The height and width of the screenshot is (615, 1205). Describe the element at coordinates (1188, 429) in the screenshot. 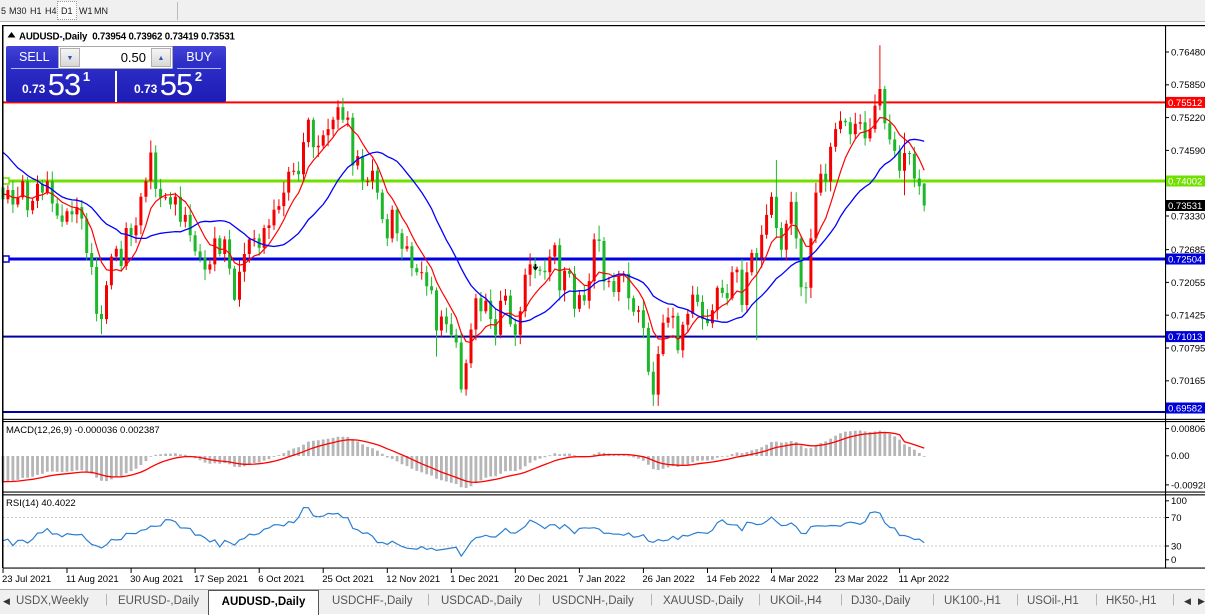

I see `svg-text: 0.008061` at that location.